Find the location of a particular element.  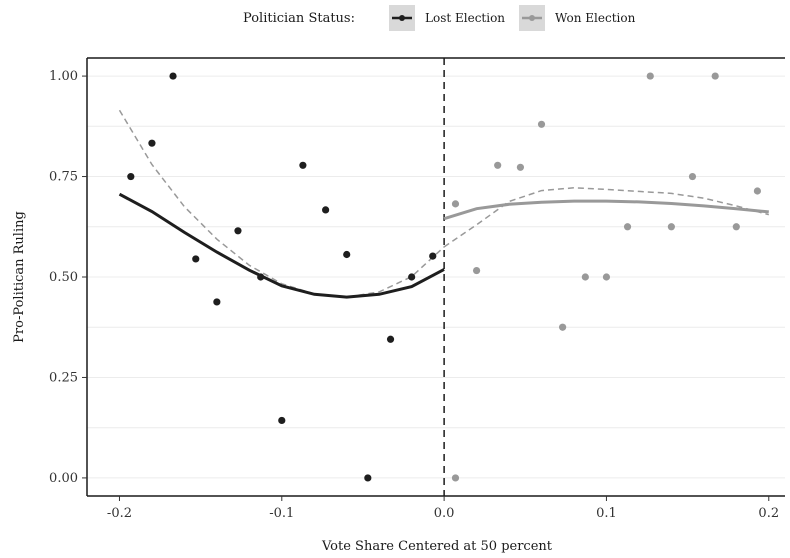

legend-item-won: Won Election is located at coordinates (577, 18).